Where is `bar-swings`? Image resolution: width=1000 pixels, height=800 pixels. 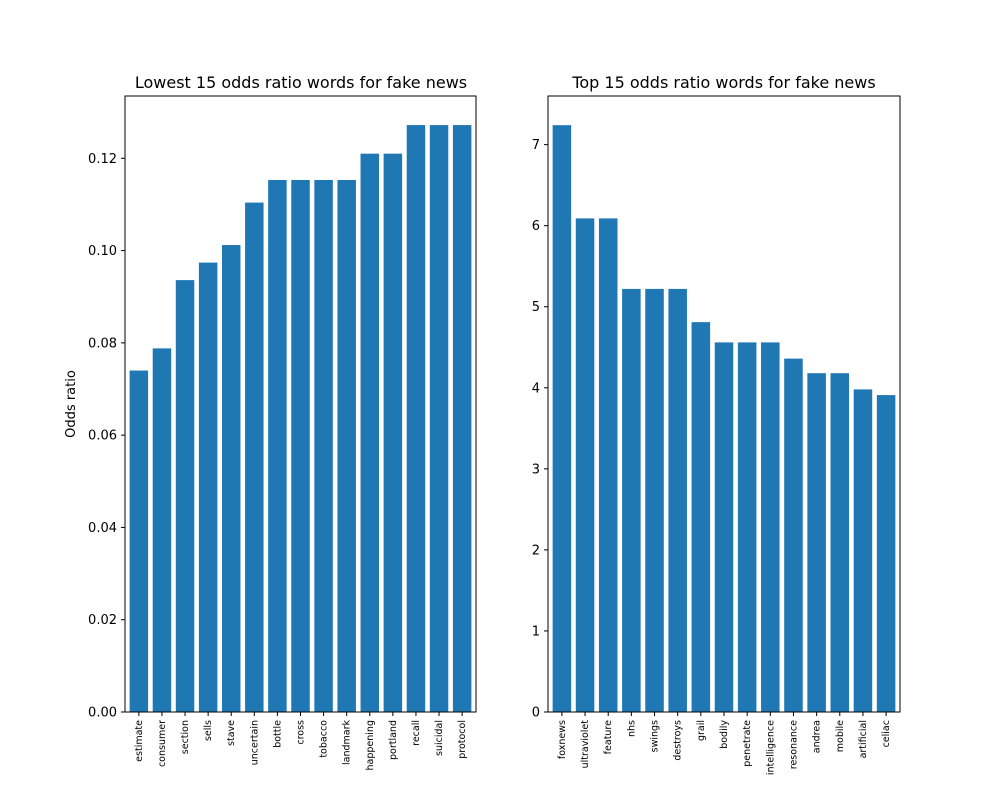 bar-swings is located at coordinates (654, 500).